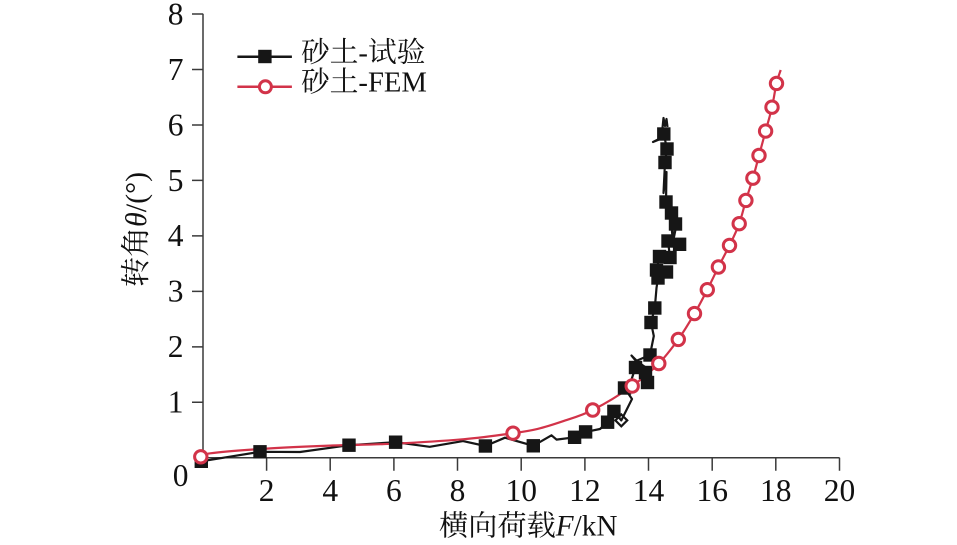 The height and width of the screenshot is (545, 957). Describe the element at coordinates (585, 490) in the screenshot. I see `svg-text: 12` at that location.